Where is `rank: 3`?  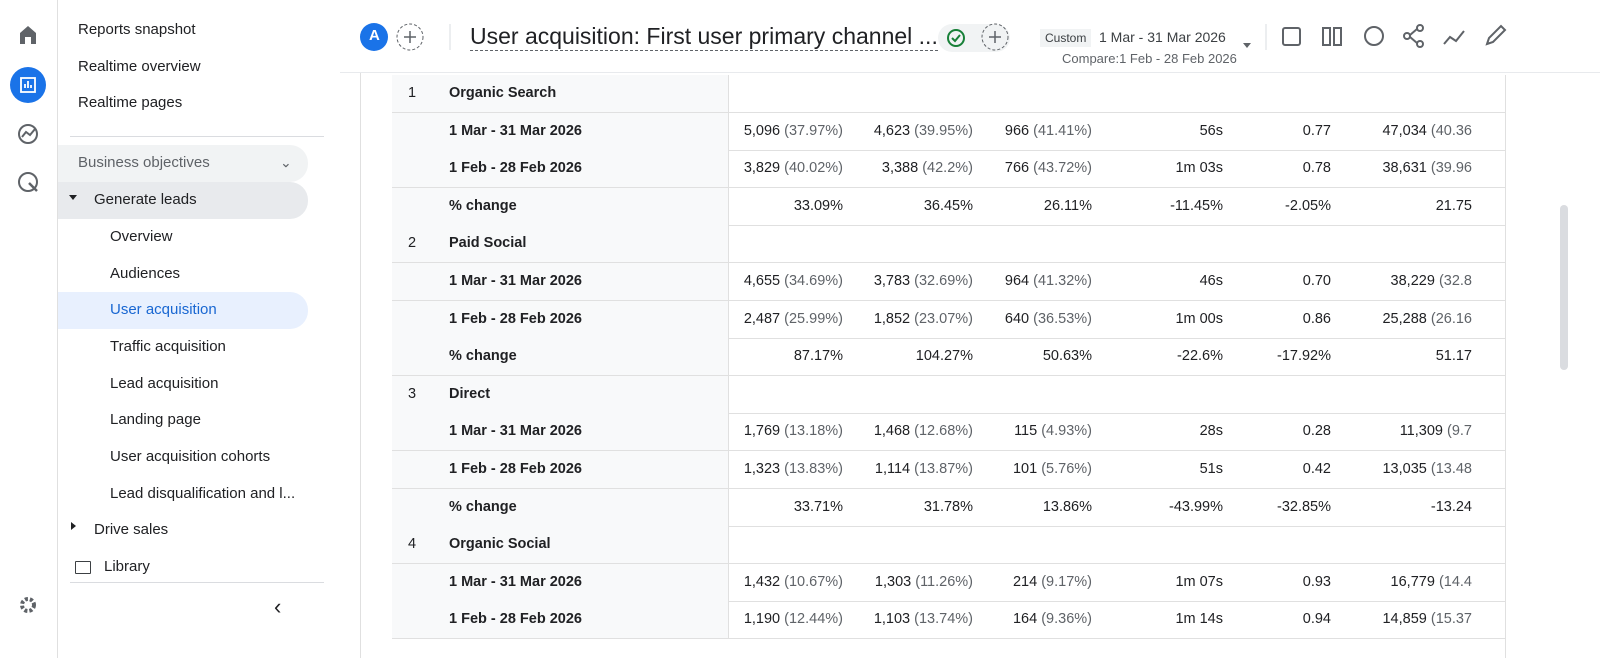
rank: 3 is located at coordinates (412, 393).